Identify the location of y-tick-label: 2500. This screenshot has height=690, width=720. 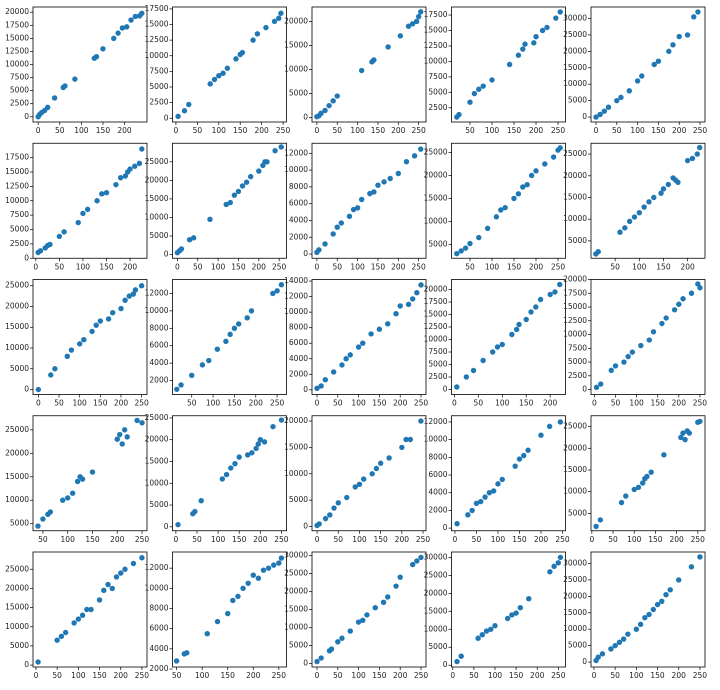
(437, 376).